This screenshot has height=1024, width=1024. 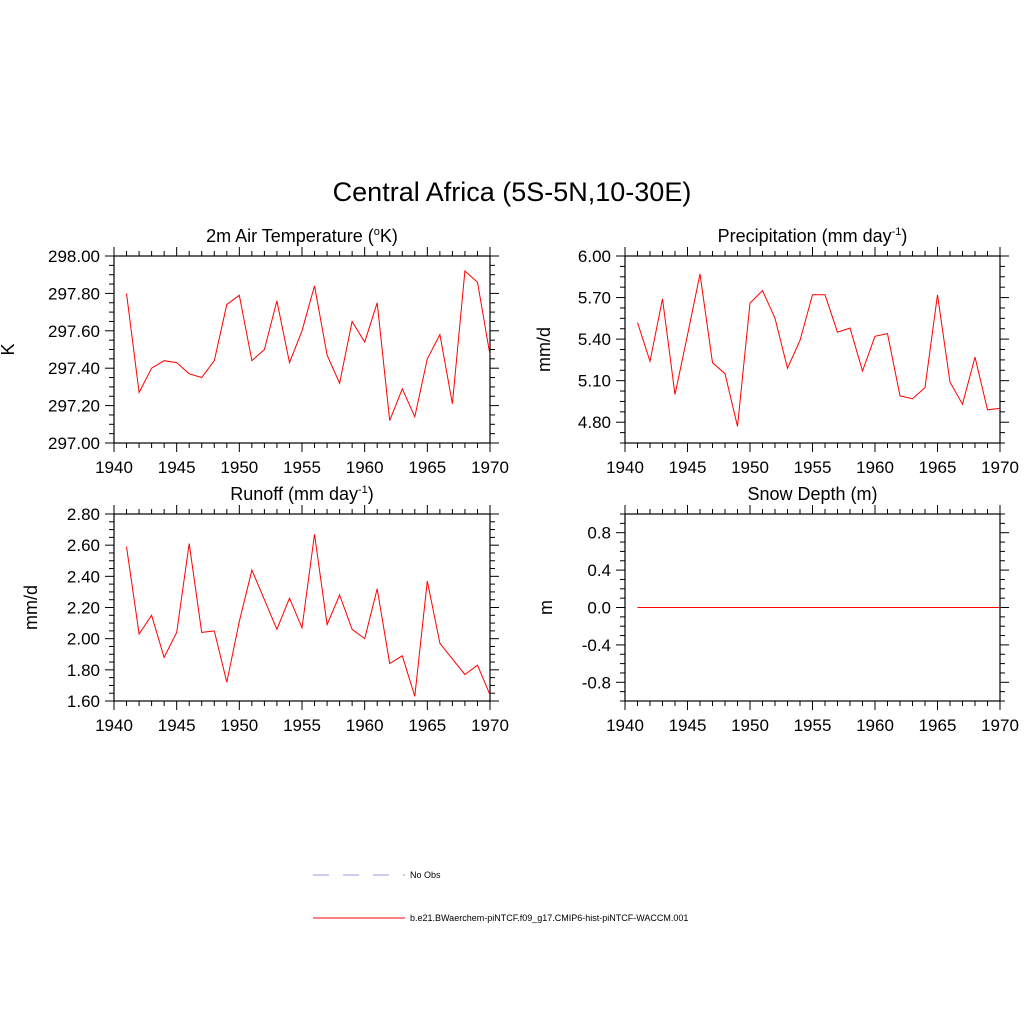 I want to click on y-tick-label: 5.70, so click(x=594, y=298).